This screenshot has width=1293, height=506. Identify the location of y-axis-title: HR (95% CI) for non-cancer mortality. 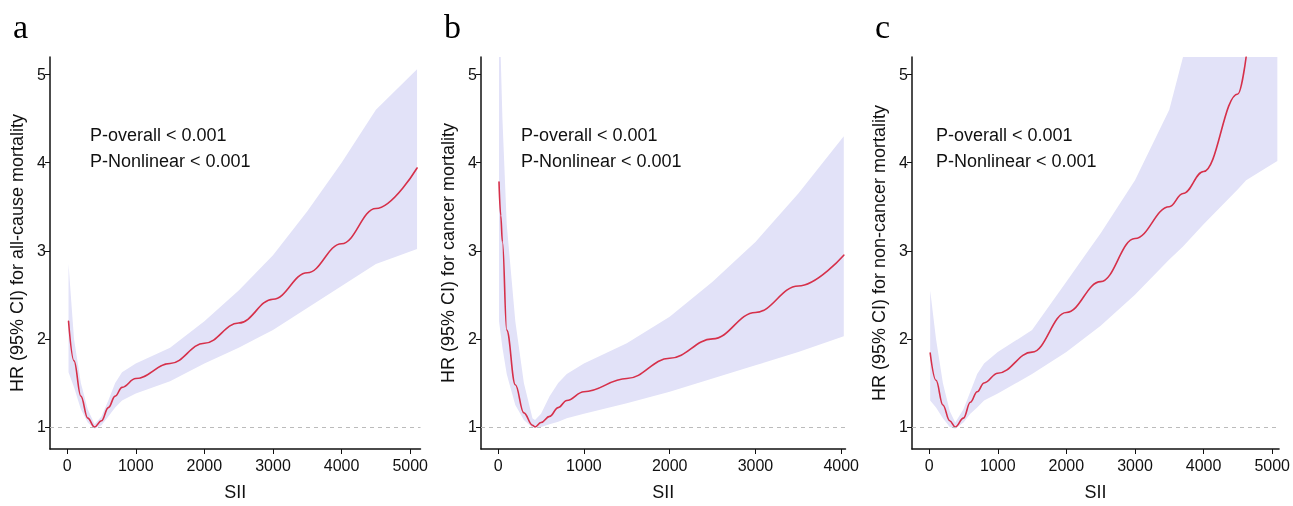
(879, 253).